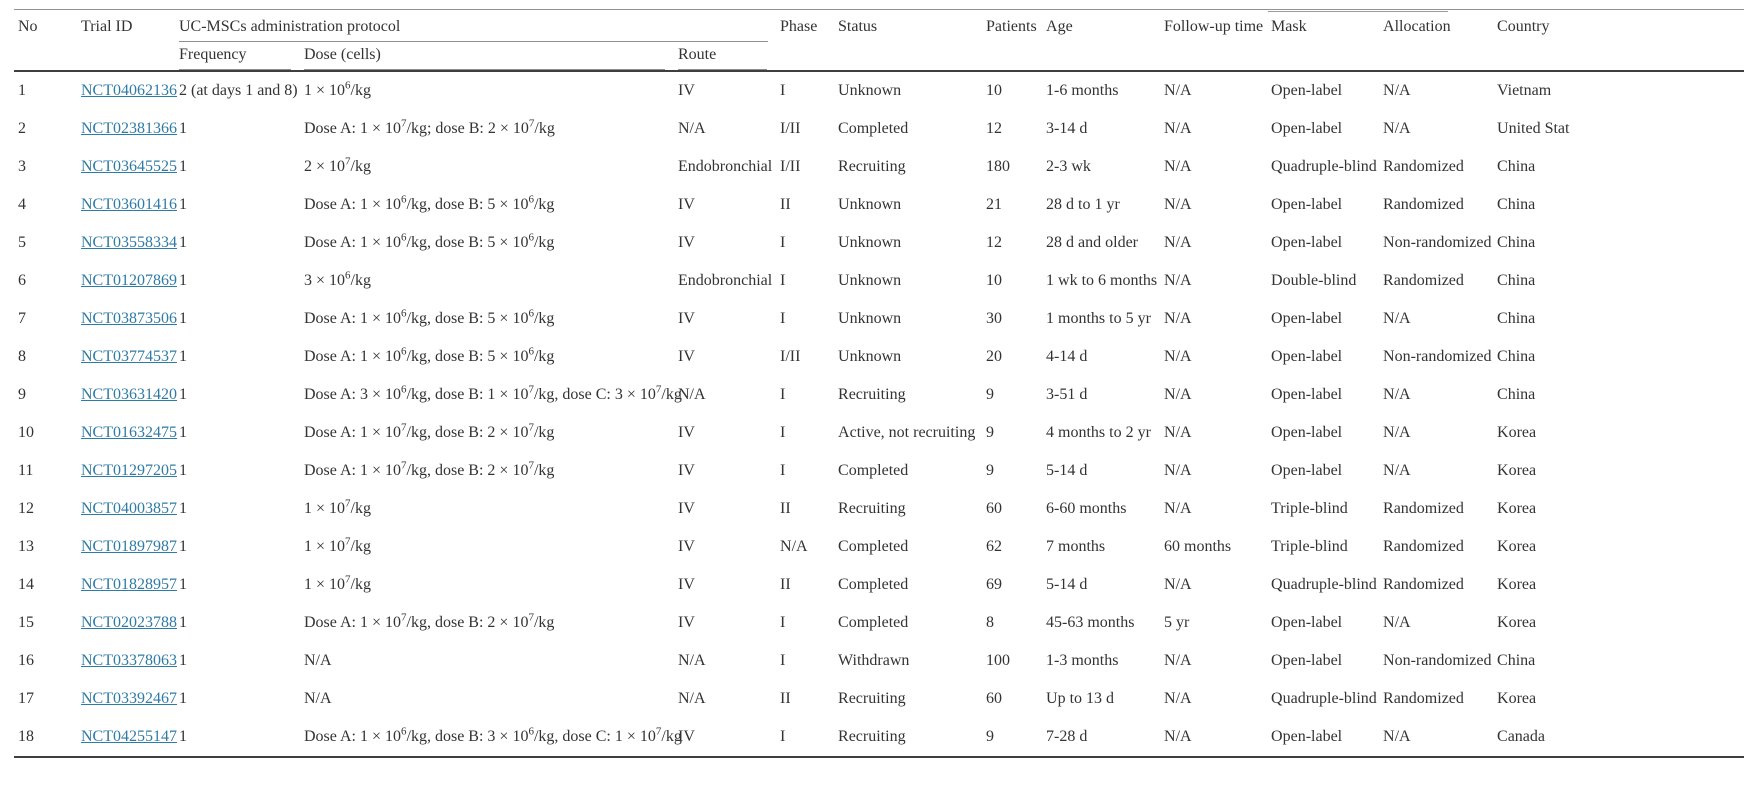  What do you see at coordinates (26, 508) in the screenshot?
I see `no-cell: 12` at bounding box center [26, 508].